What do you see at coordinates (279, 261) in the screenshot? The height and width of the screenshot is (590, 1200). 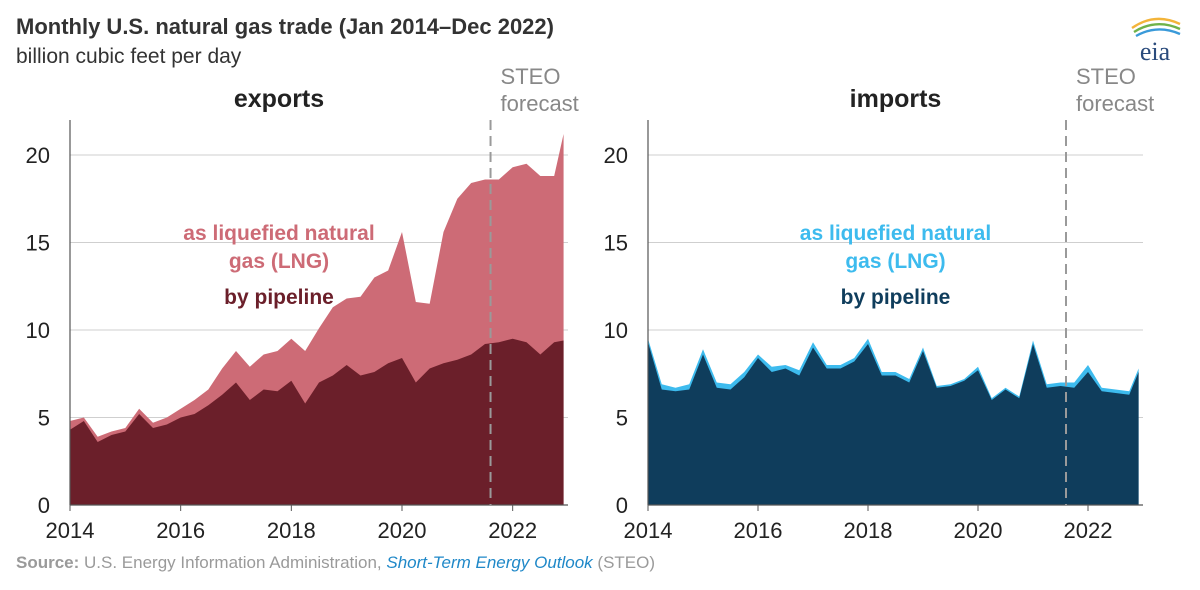 I see `exports-lng-label: gas (LNG)` at bounding box center [279, 261].